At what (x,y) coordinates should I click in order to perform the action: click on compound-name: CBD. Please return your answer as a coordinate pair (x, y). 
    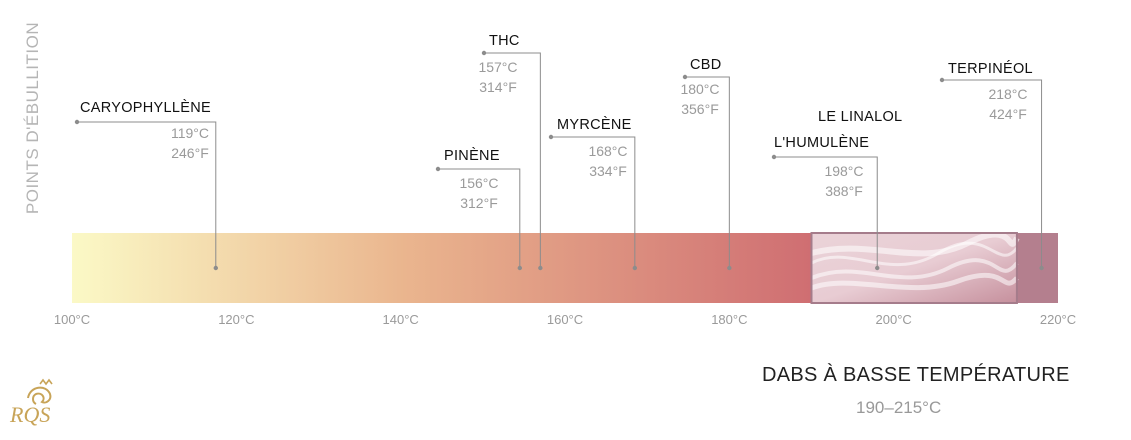
    Looking at the image, I should click on (706, 65).